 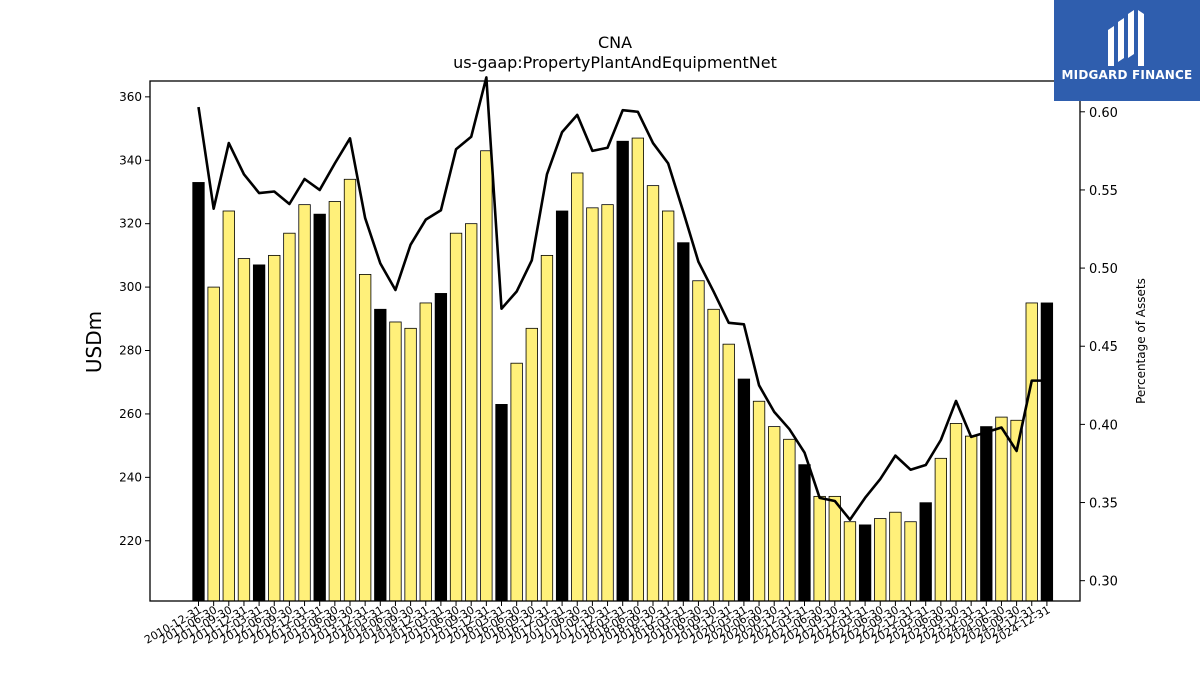 I want to click on y-tick-label-3: 280, so click(x=130, y=351).